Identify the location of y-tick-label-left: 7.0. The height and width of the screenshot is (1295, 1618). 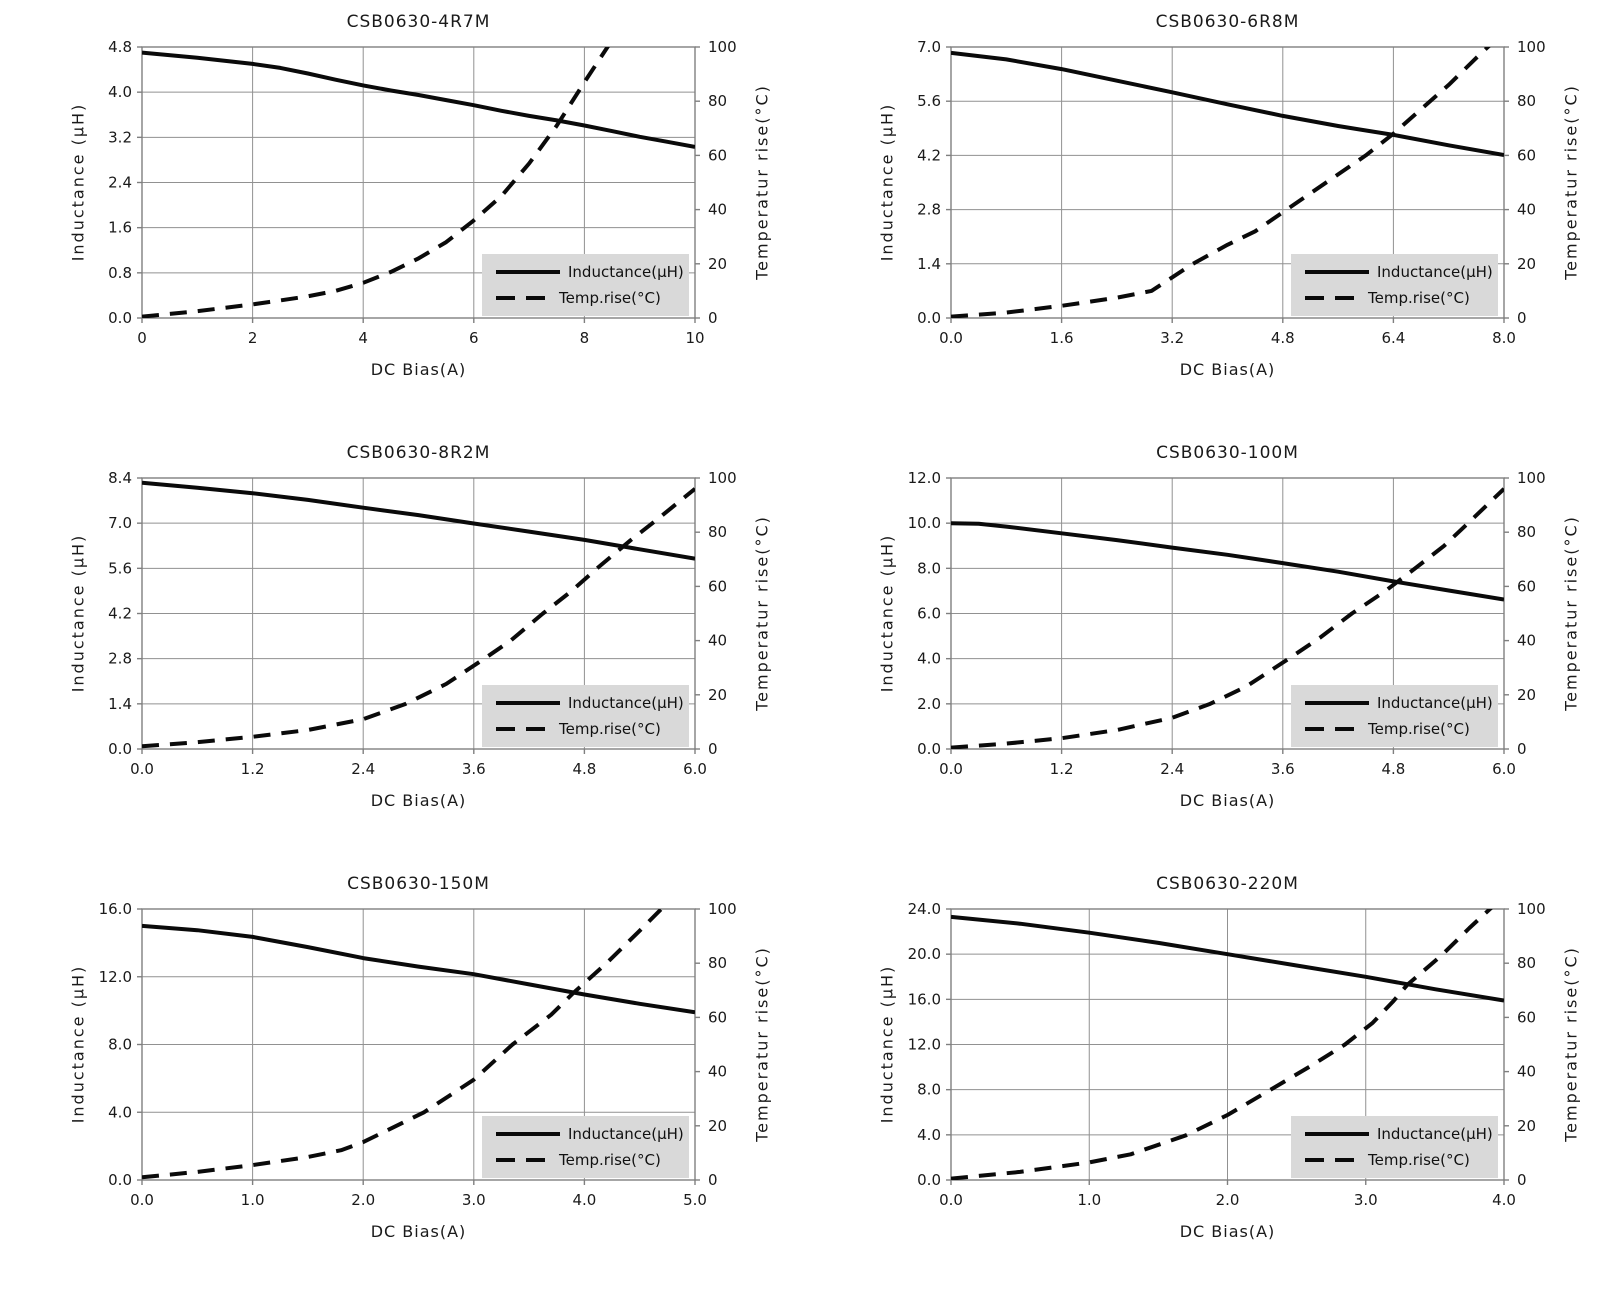
(120, 523).